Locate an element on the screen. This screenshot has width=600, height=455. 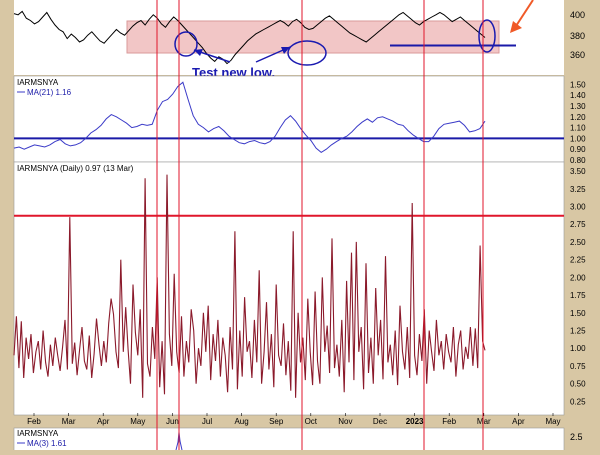
ma21-tick-label: 1.10 is located at coordinates (578, 128).